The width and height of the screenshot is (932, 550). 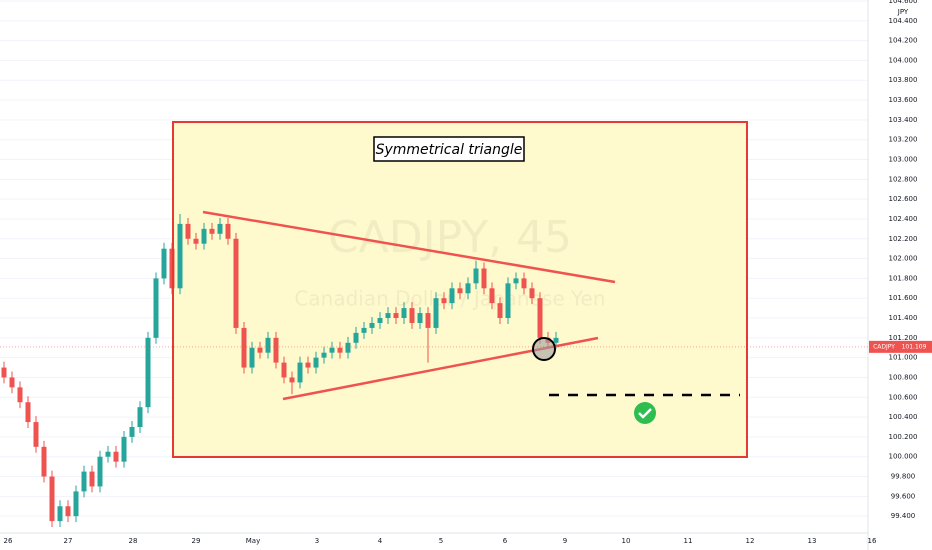 I want to click on annotation-label: Symmetrical triangle, so click(x=449, y=150).